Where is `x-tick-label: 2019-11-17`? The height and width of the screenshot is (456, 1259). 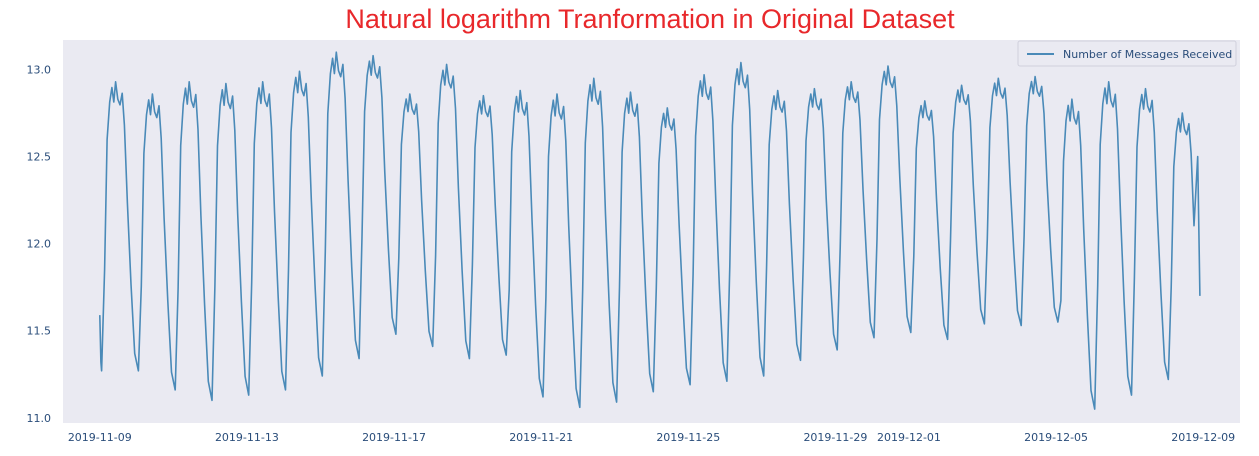 x-tick-label: 2019-11-17 is located at coordinates (394, 437).